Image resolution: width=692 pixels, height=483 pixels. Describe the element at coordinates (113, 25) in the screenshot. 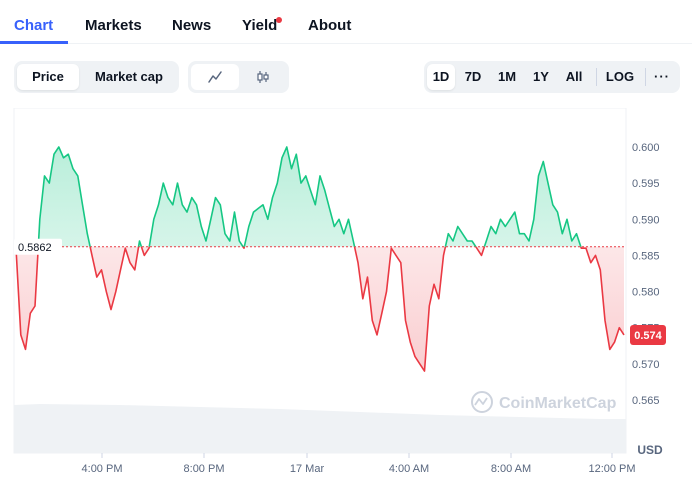

I see `tab-markets: Markets` at that location.